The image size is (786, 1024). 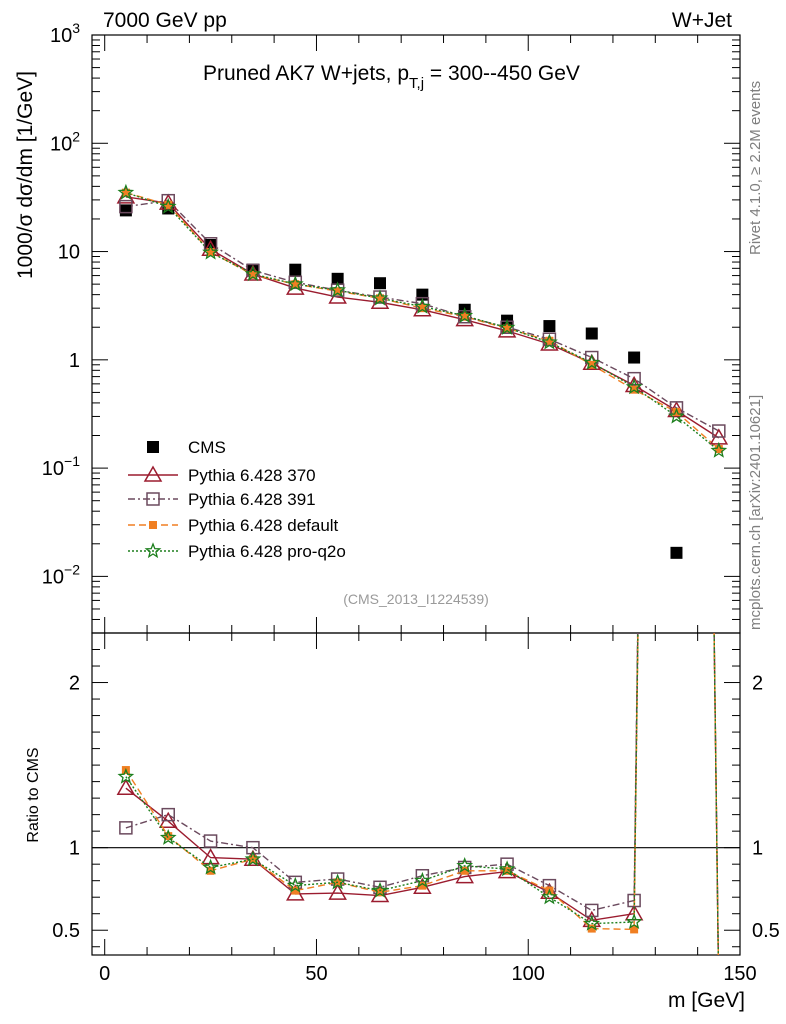 What do you see at coordinates (25, 175) in the screenshot?
I see `main-y-axis-label: 1000/σ dσ/dm [1/GeV]` at bounding box center [25, 175].